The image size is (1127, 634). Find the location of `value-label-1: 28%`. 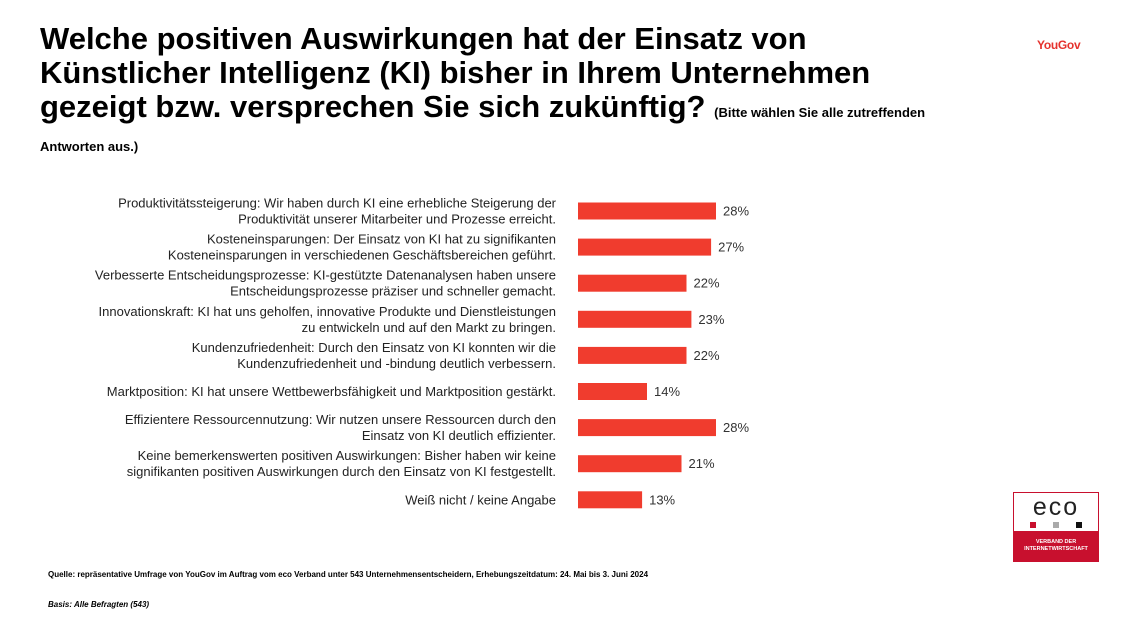

value-label-1: 28% is located at coordinates (736, 211).